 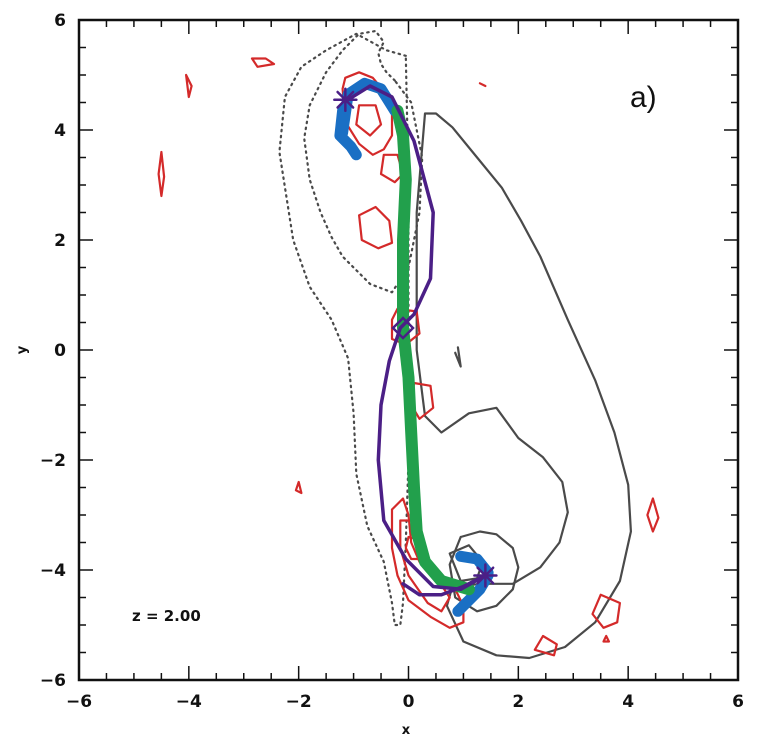 I want to click on x-tick-label: −4, so click(x=189, y=702).